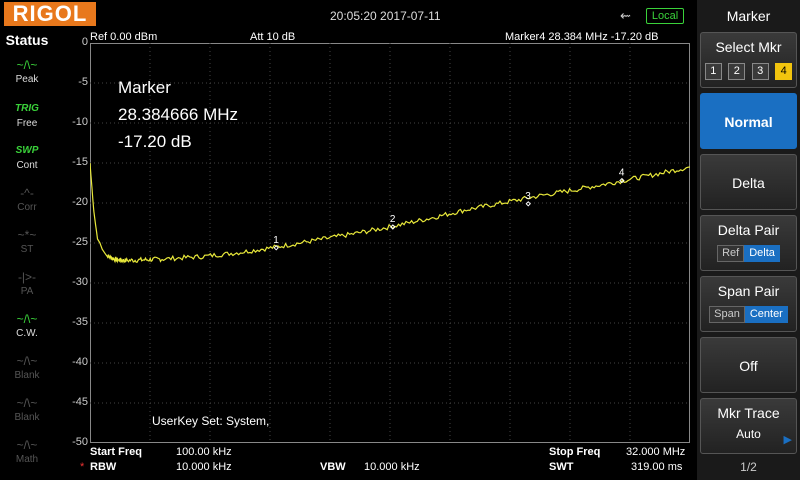 Image resolution: width=800 pixels, height=480 pixels. I want to click on delta-pair-delta-option: Delta, so click(762, 253).